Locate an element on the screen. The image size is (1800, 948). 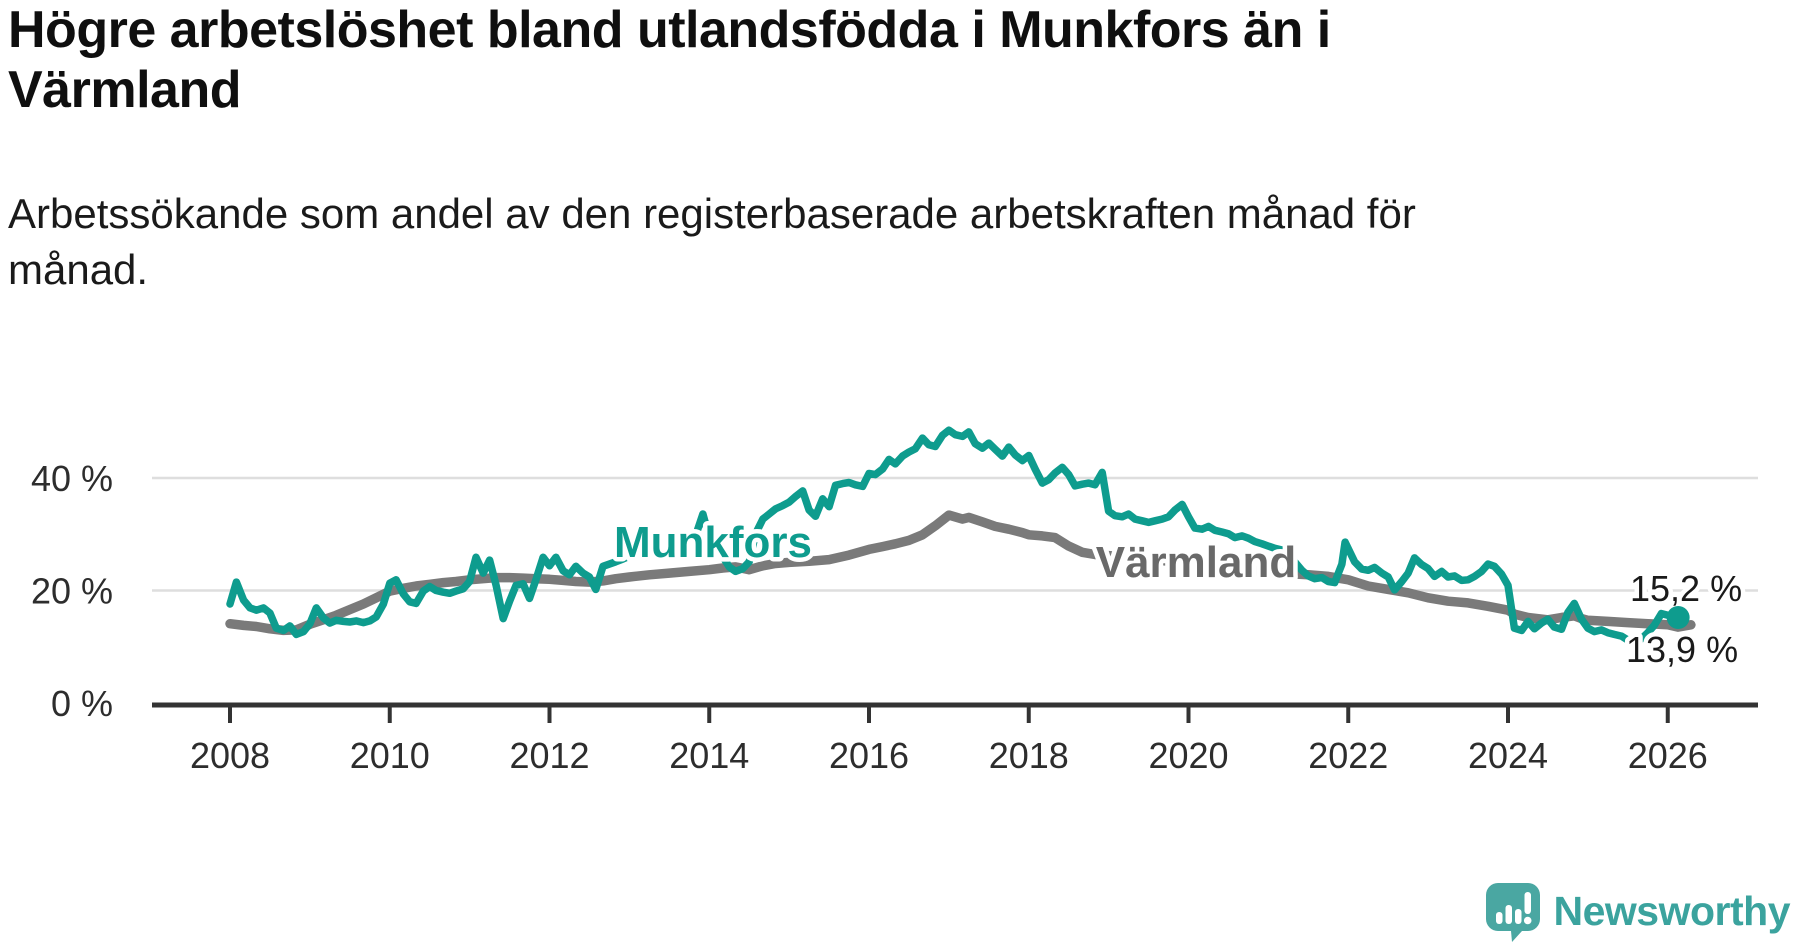
speech-bubble-shape is located at coordinates (1512, 912).